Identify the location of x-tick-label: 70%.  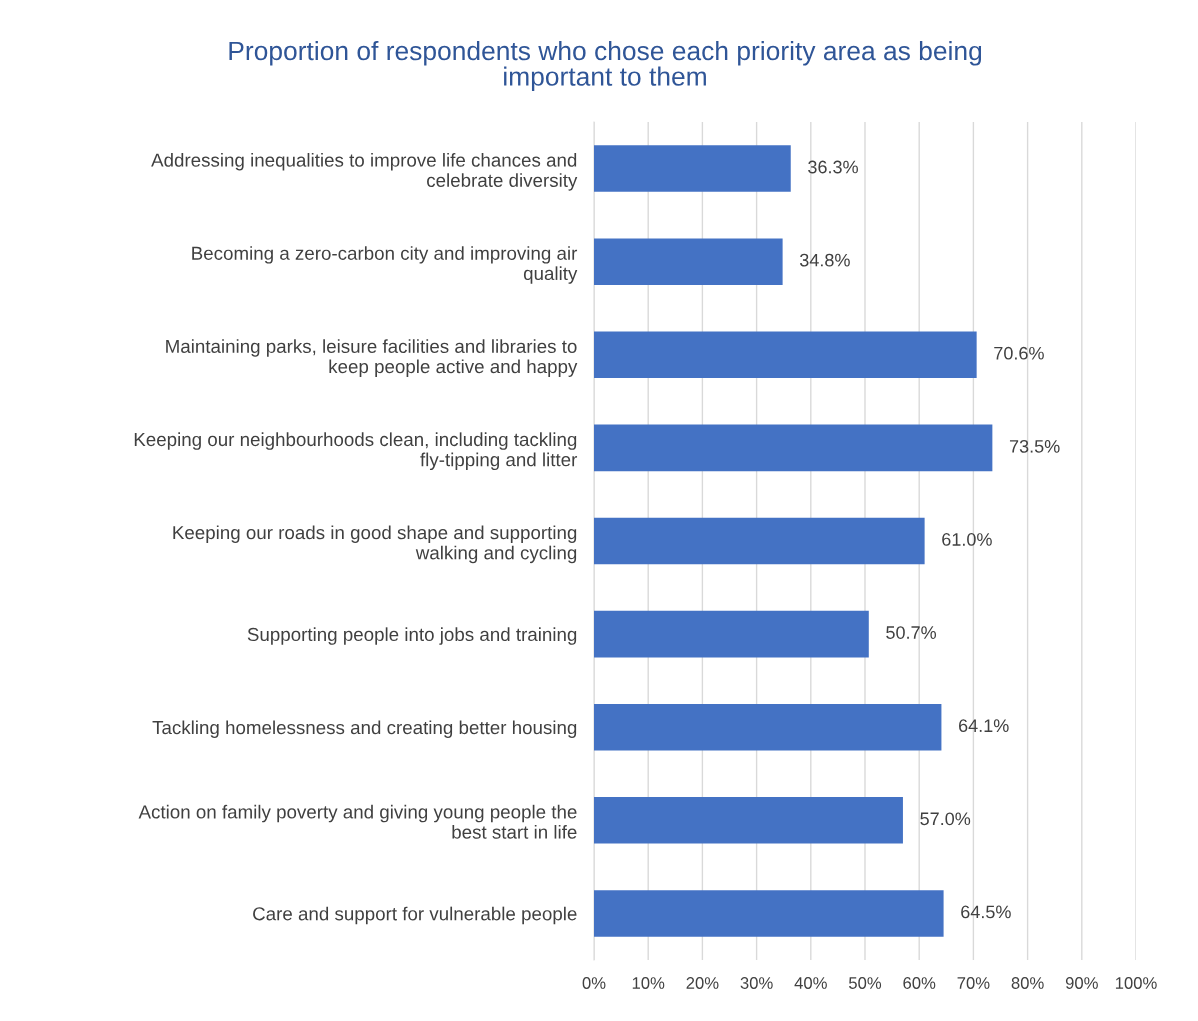
(973, 983).